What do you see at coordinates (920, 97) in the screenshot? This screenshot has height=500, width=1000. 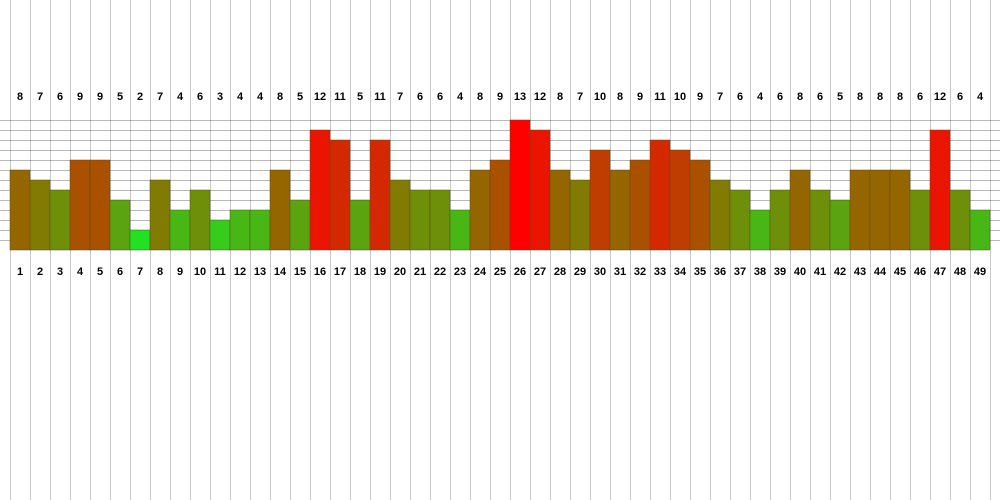 I see `value-label-46: 6` at bounding box center [920, 97].